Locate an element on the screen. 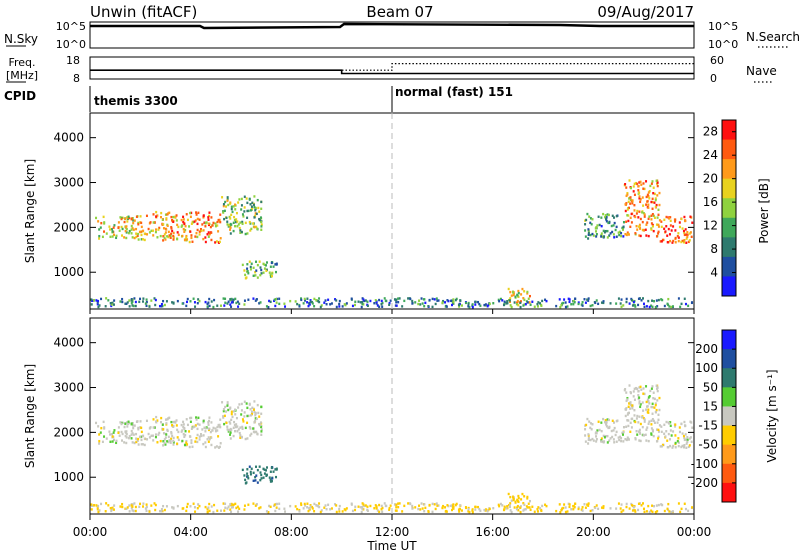 The height and width of the screenshot is (554, 800). y-tick-label: 4000 is located at coordinates (68, 343).